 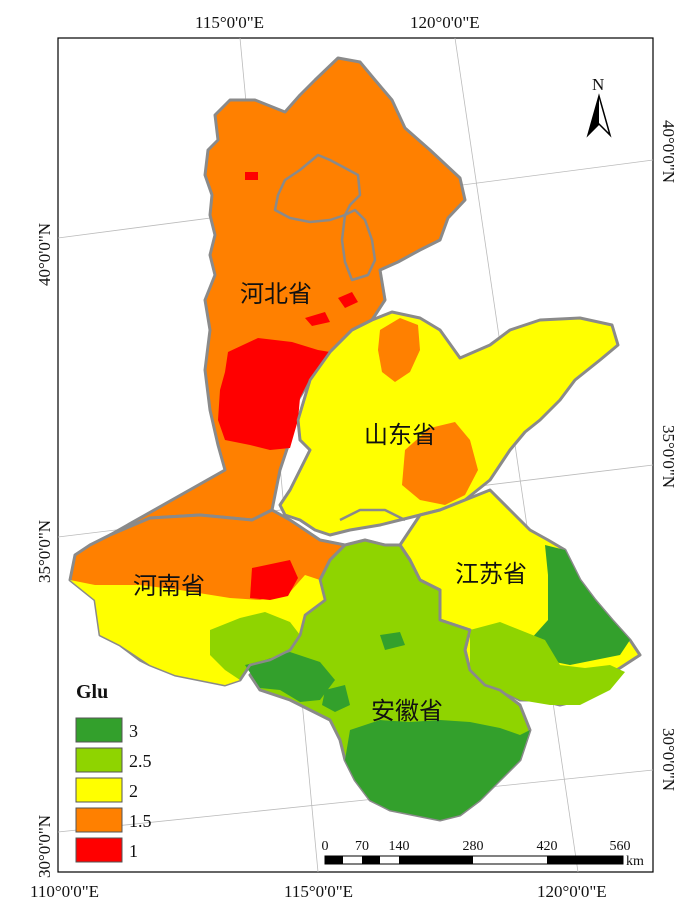 I want to click on tick-bottom-110: 110°0'0"E, so click(x=64, y=891).